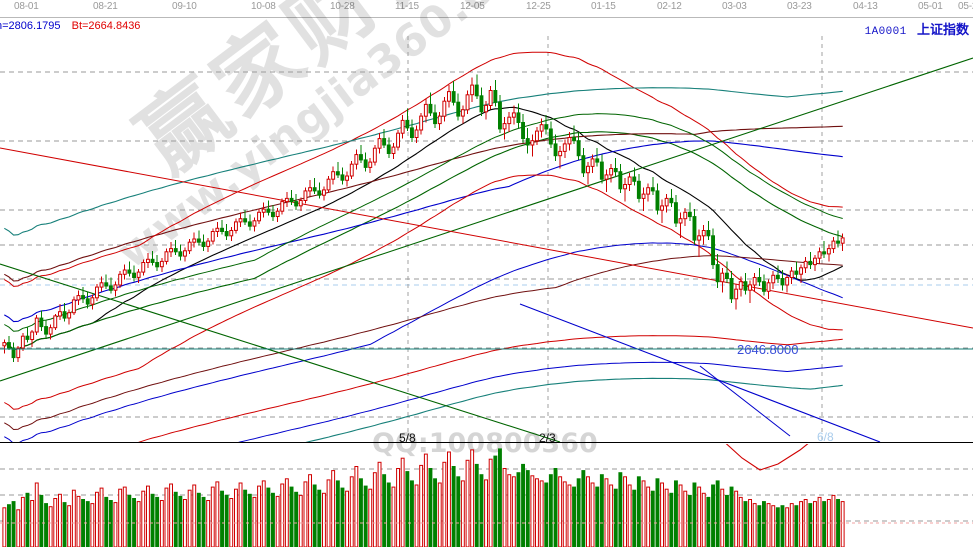 This screenshot has width=973, height=547. I want to click on date-tick: 12-05, so click(472, 6).